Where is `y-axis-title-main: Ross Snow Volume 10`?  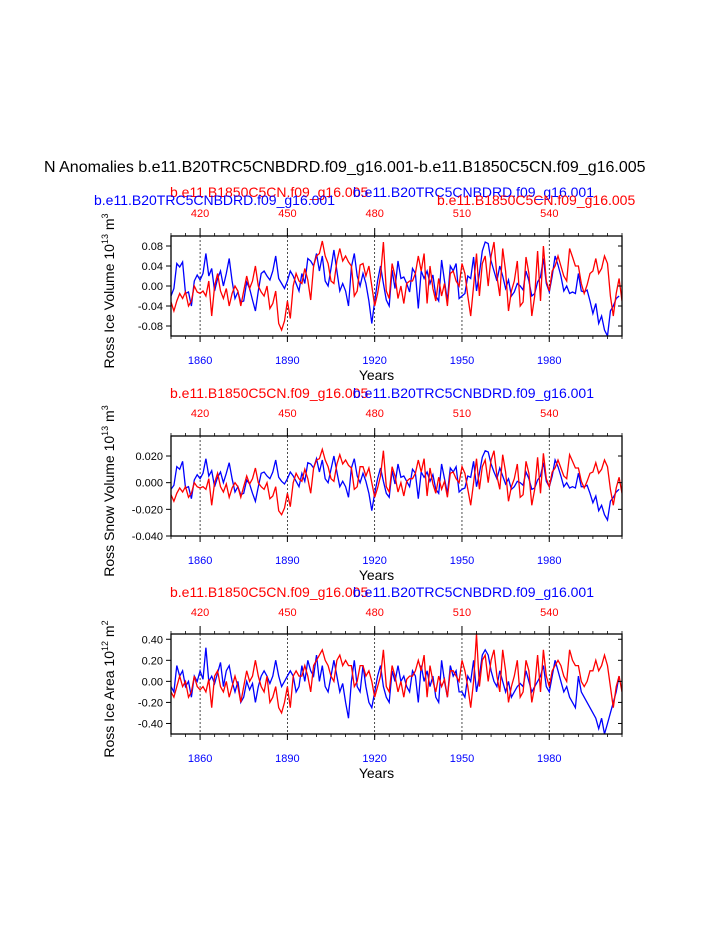 y-axis-title-main: Ross Snow Volume 10 is located at coordinates (109, 506).